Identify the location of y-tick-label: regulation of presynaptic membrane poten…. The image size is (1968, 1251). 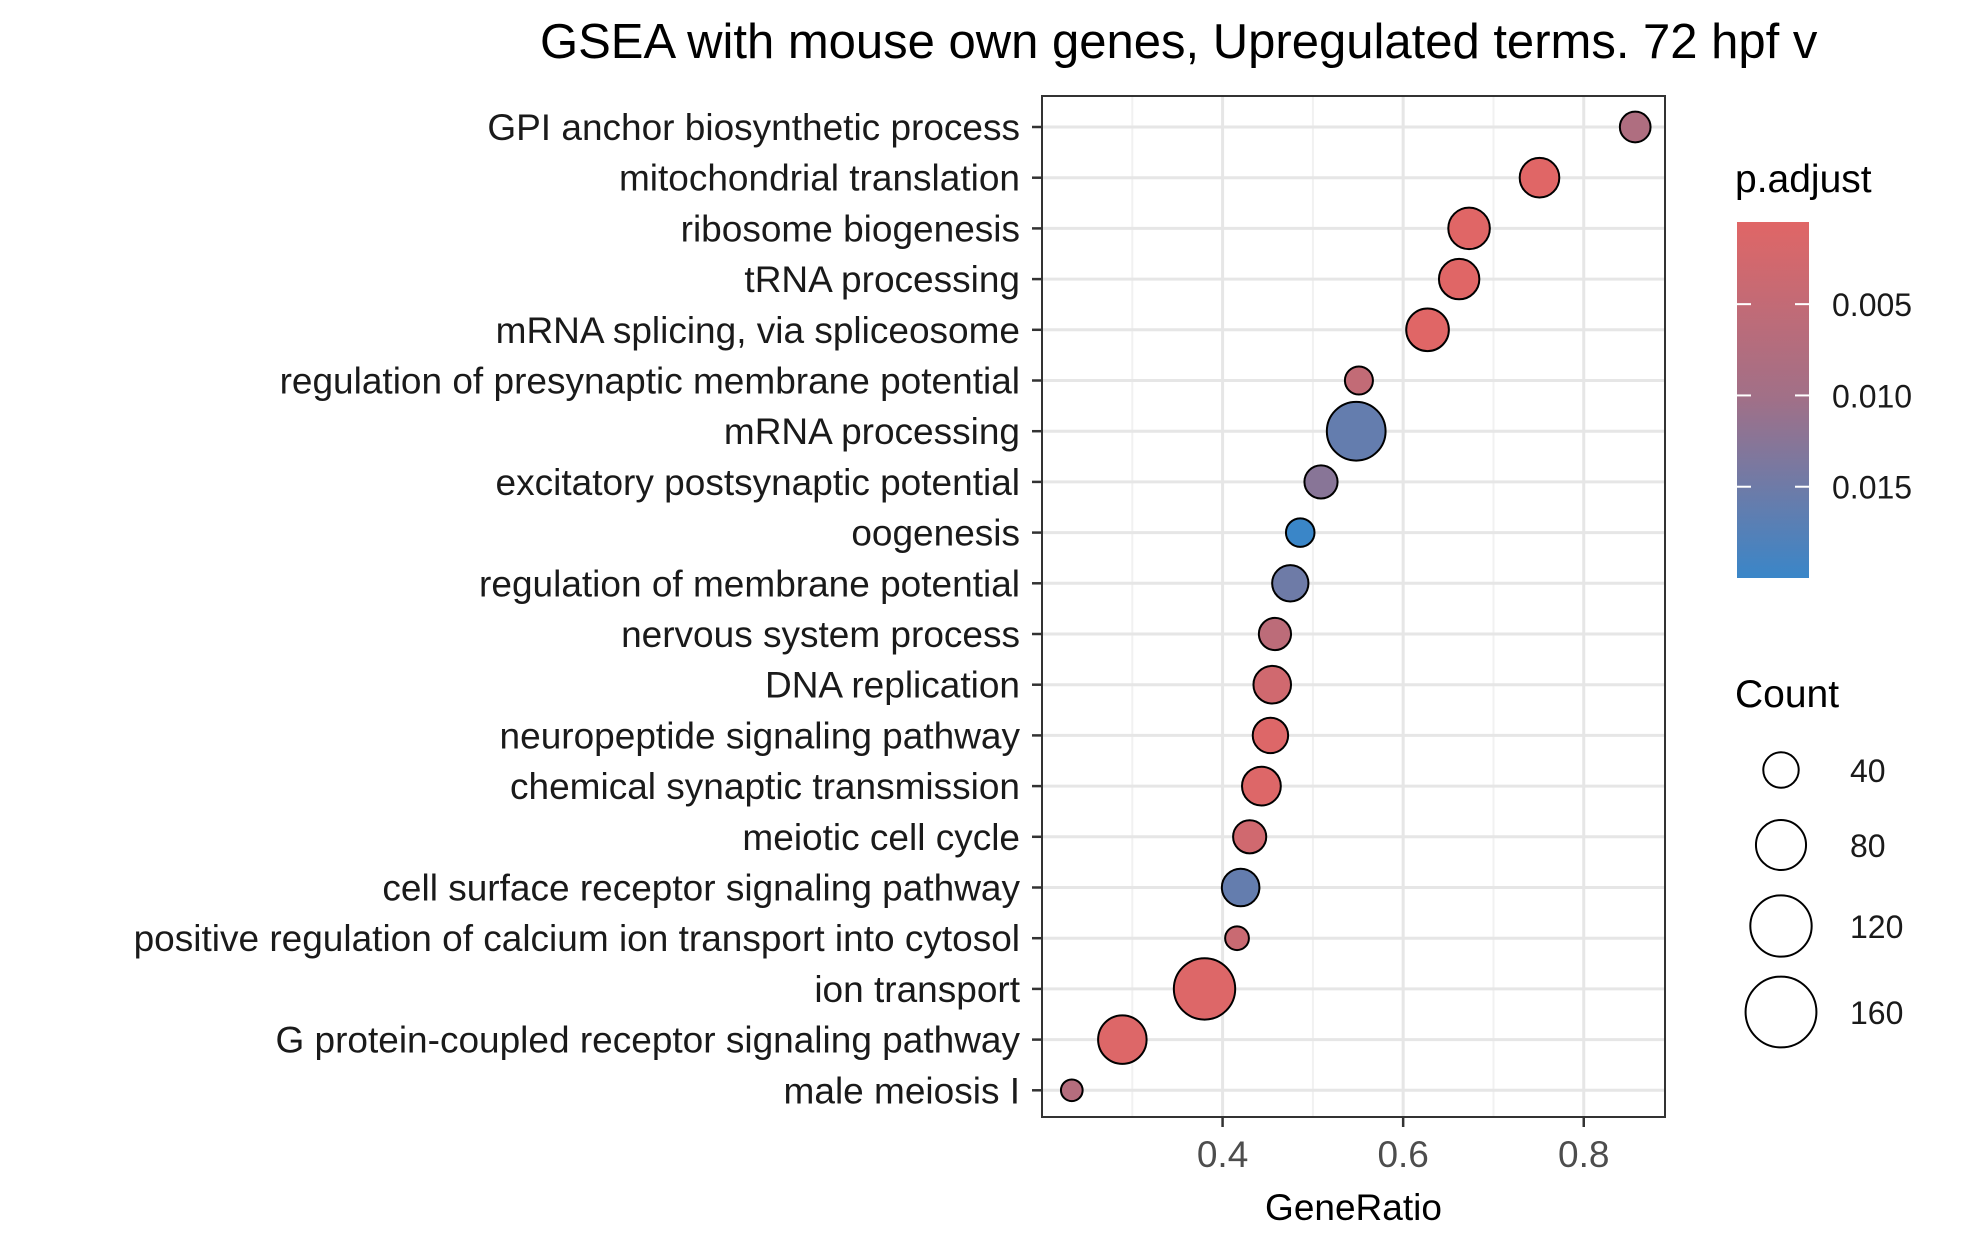
(650, 381).